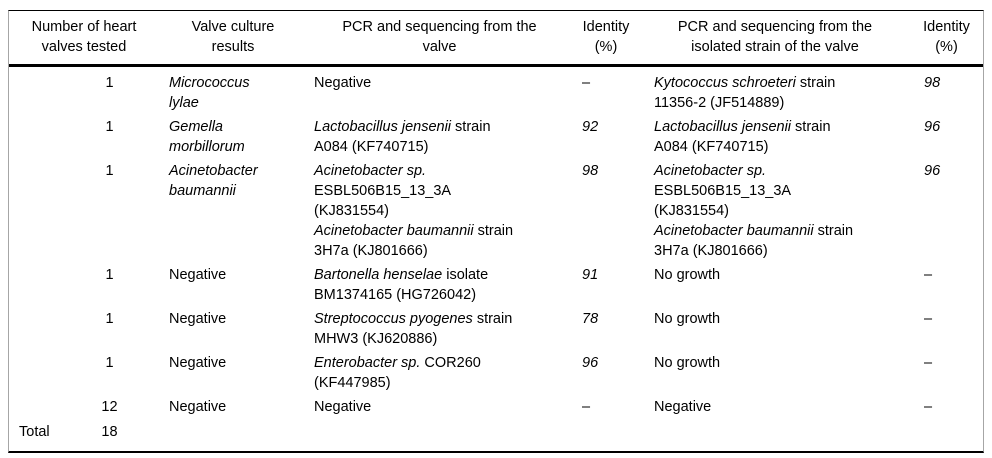 The width and height of the screenshot is (992, 458). I want to click on pcr-valve-cell, so click(439, 435).